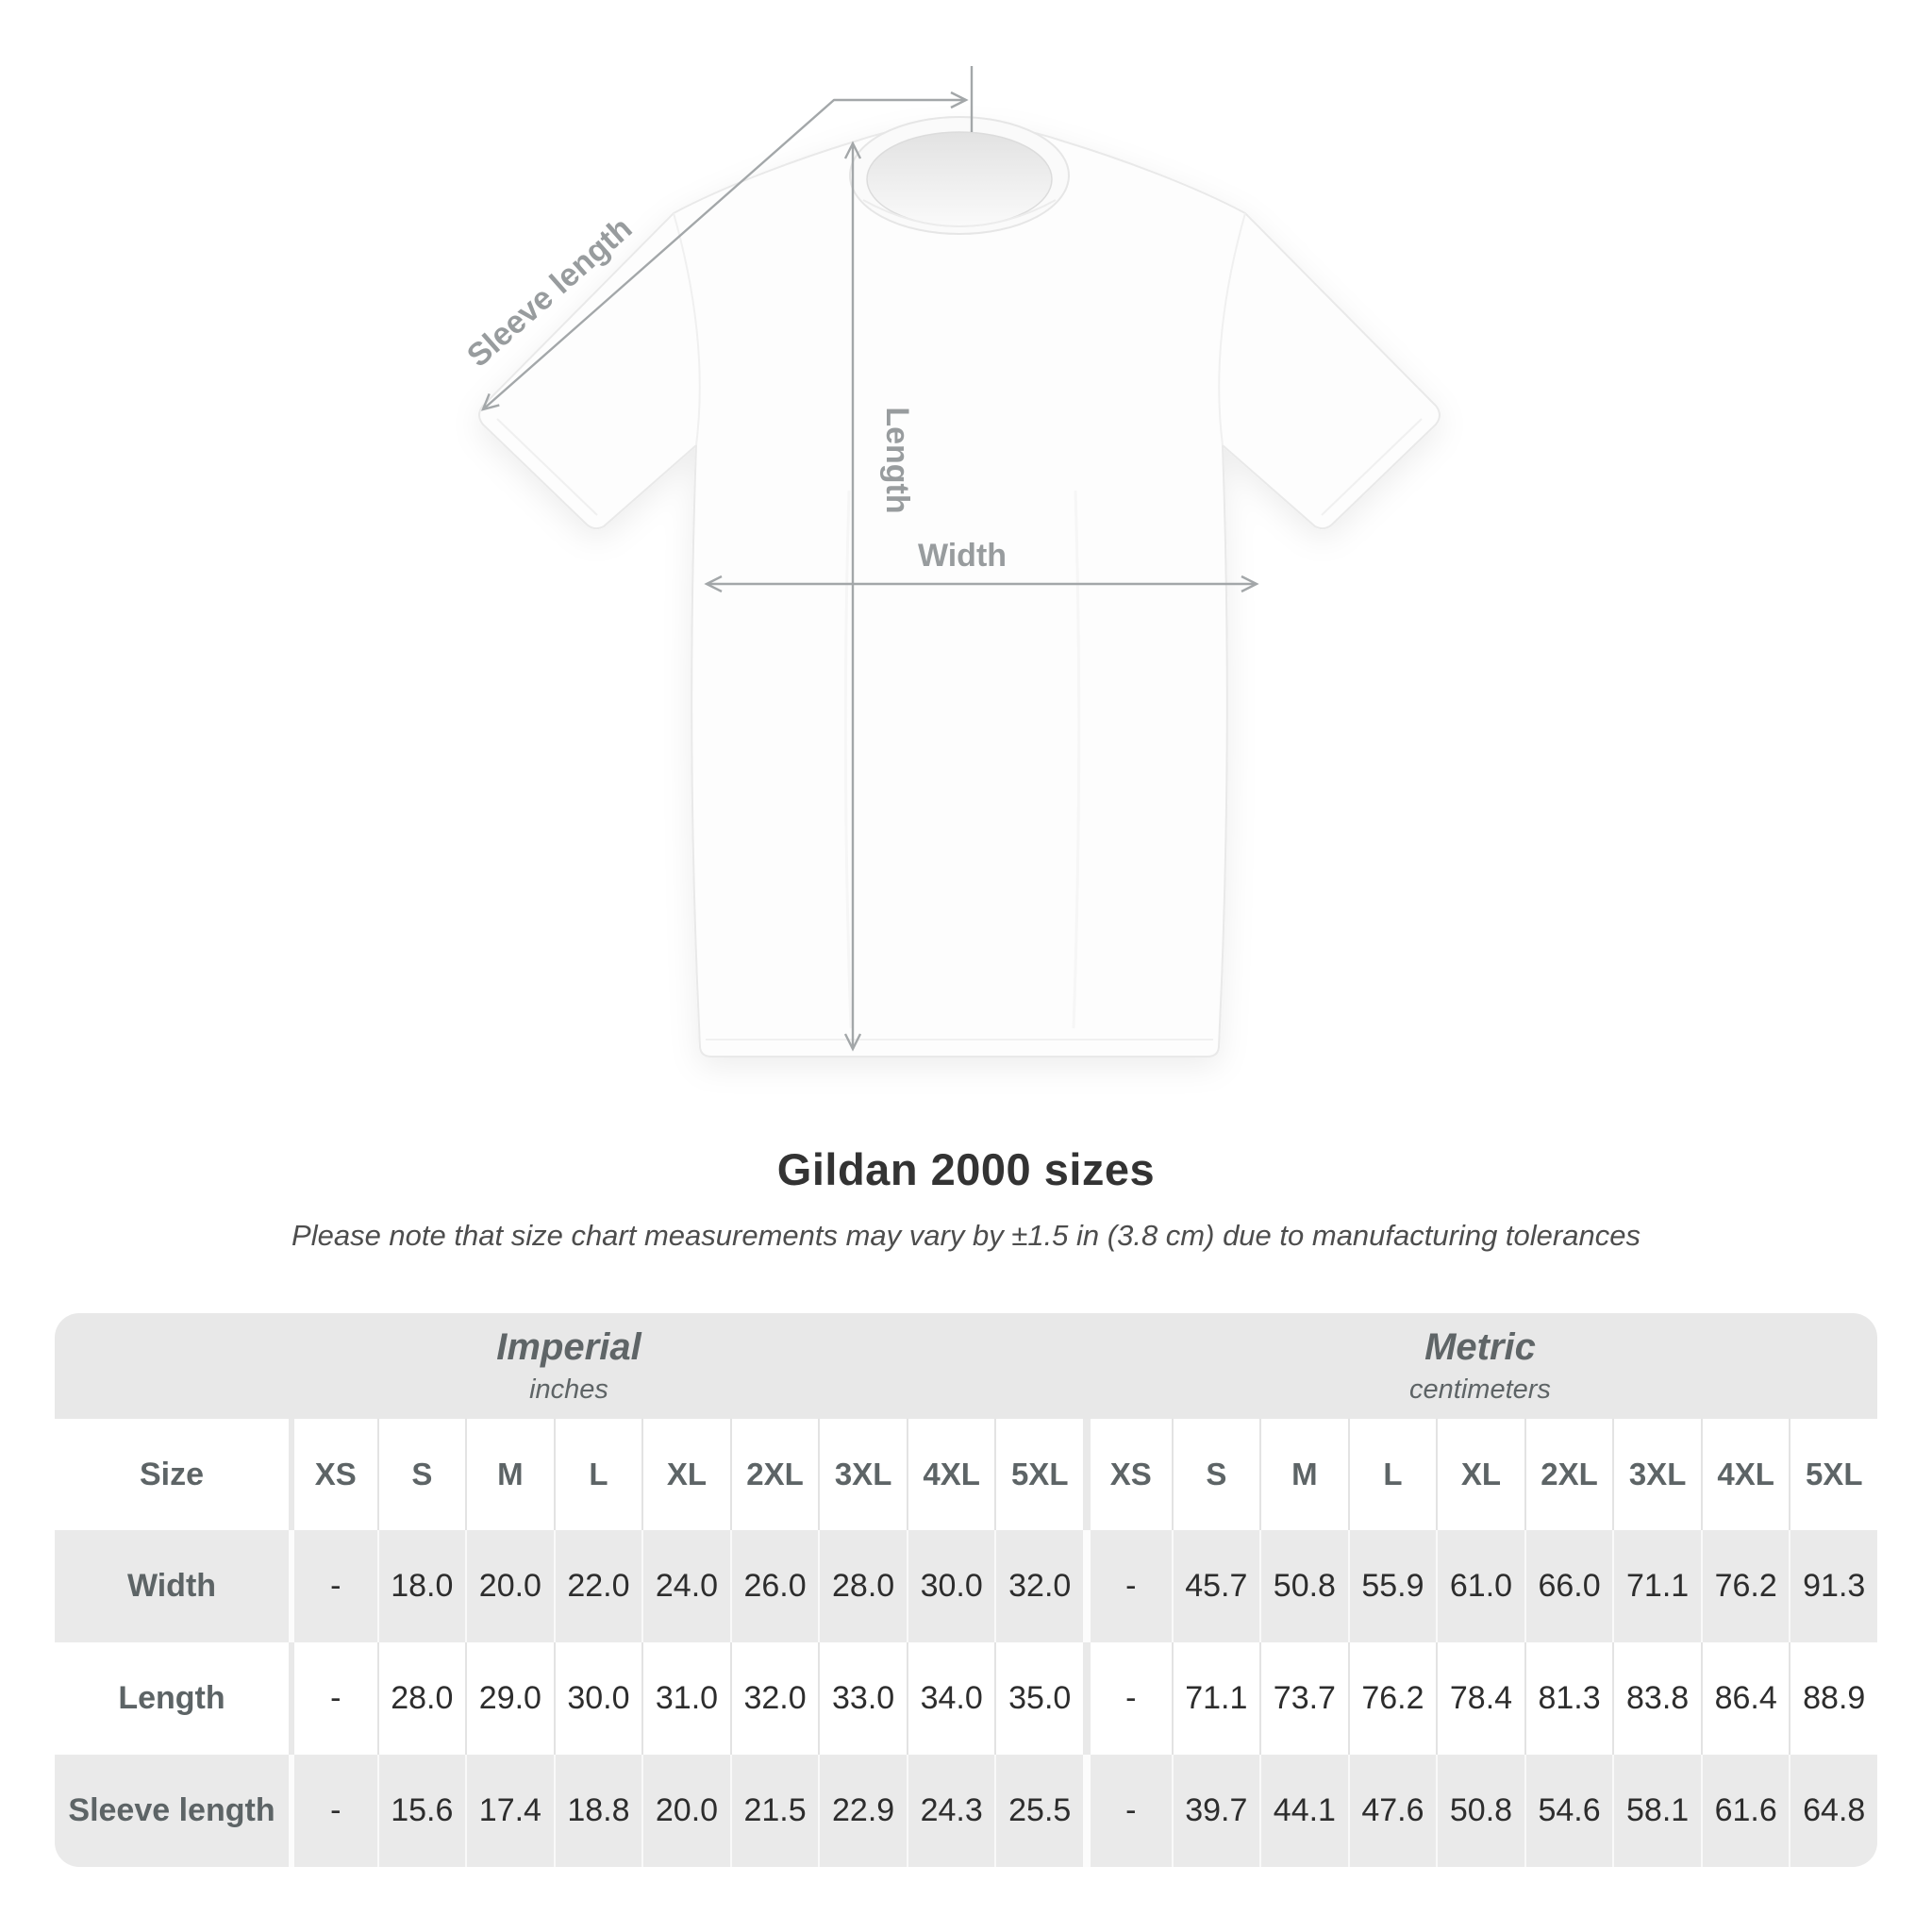 The width and height of the screenshot is (1932, 1932). What do you see at coordinates (774, 1811) in the screenshot?
I see `sleeve-length-imperial-2xl: 21.5` at bounding box center [774, 1811].